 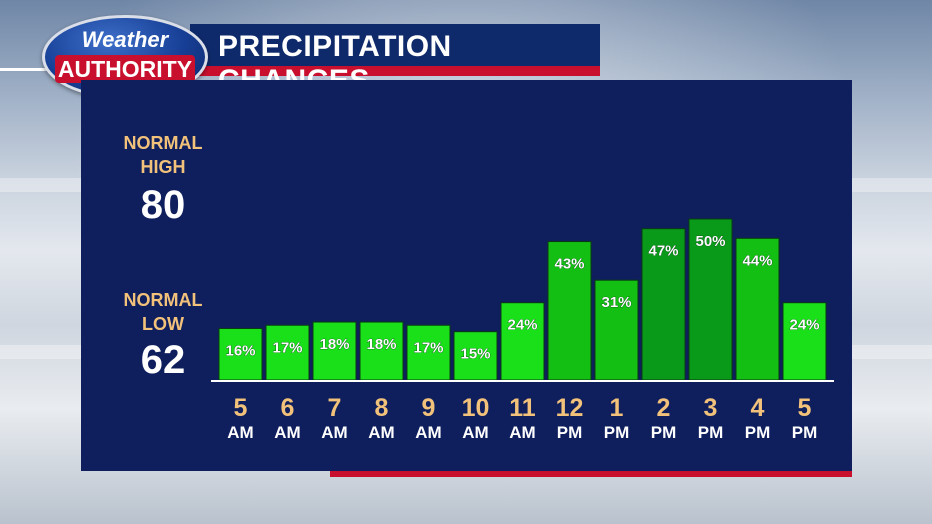 I want to click on bar-value-label: 16%, so click(x=240, y=350).